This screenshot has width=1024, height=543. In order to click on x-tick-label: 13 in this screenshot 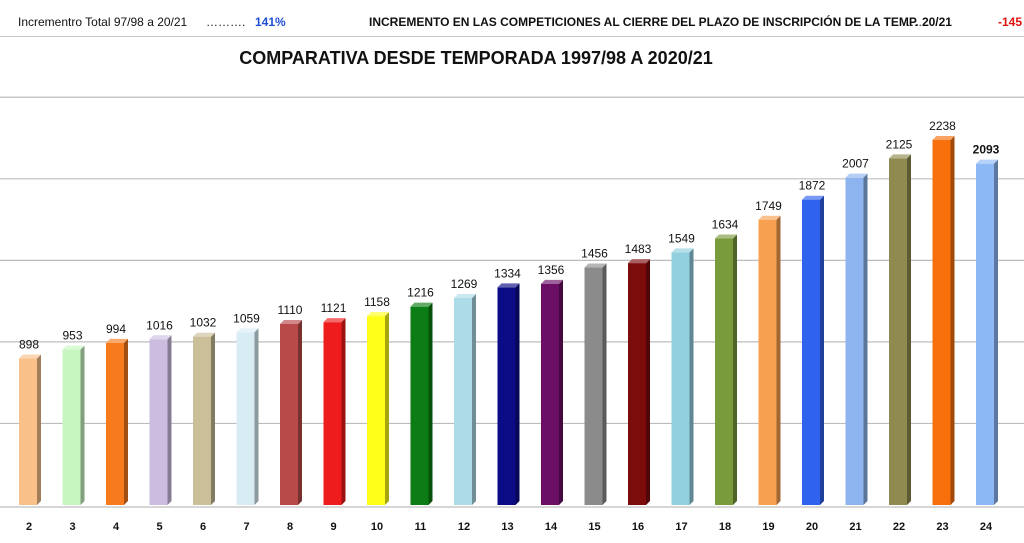, I will do `click(507, 527)`.